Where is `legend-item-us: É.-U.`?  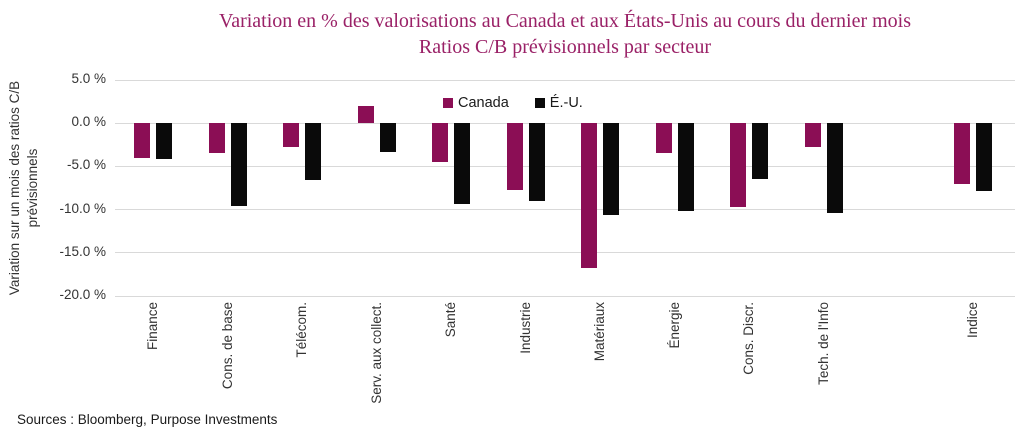
legend-item-us: É.-U. is located at coordinates (558, 103).